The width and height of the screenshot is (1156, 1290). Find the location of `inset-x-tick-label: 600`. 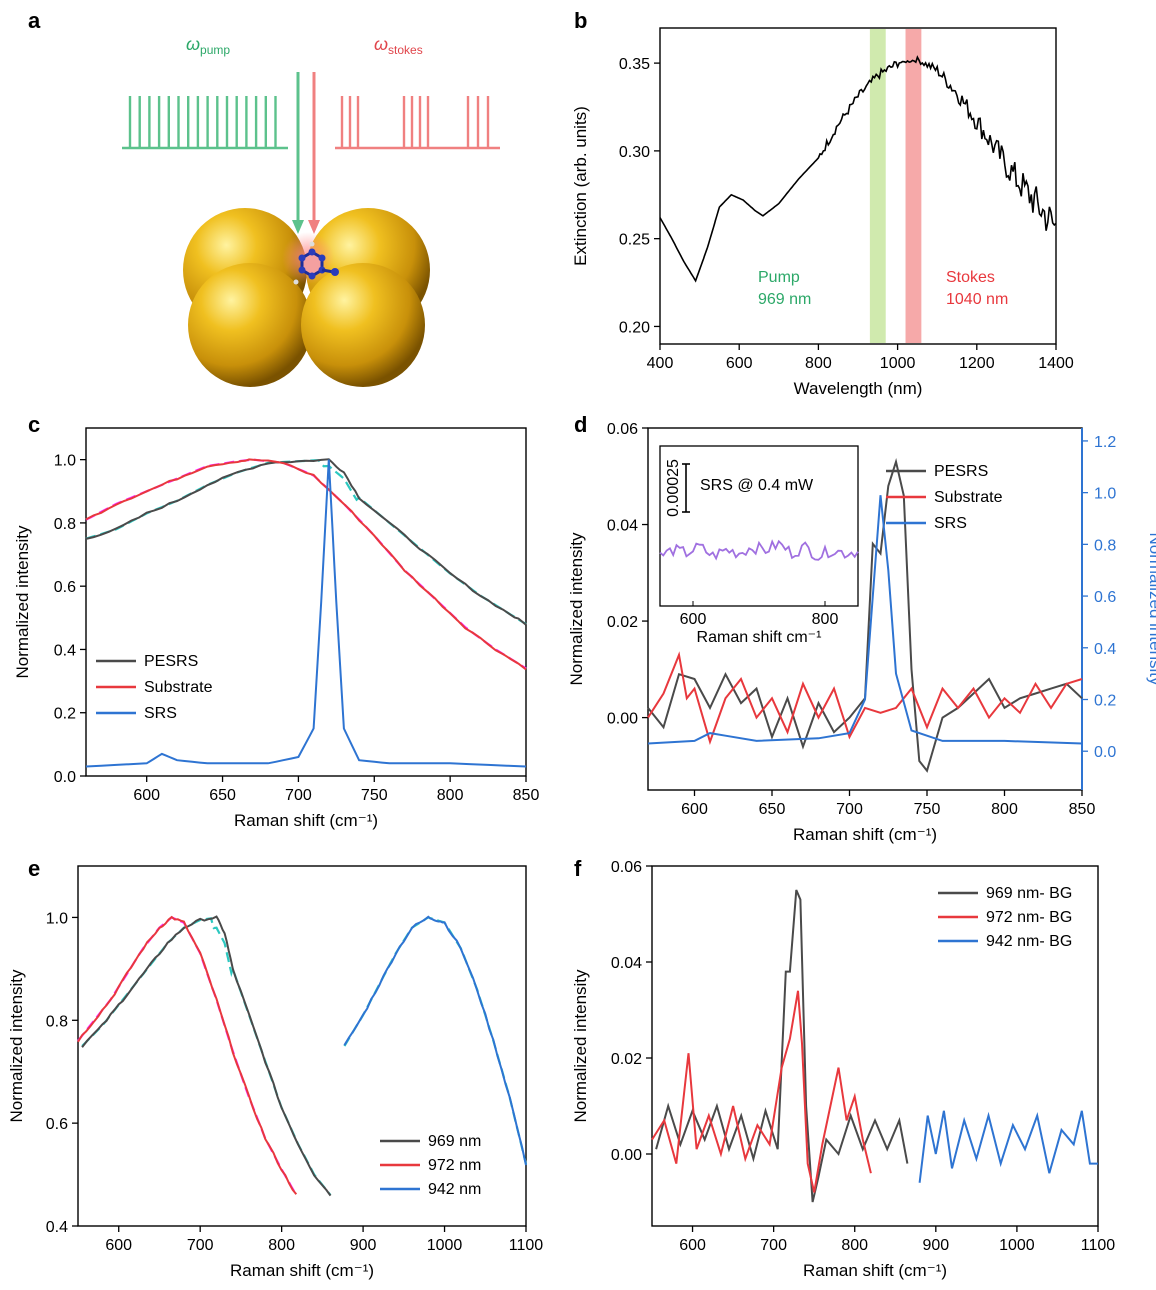

inset-x-tick-label: 600 is located at coordinates (693, 619).